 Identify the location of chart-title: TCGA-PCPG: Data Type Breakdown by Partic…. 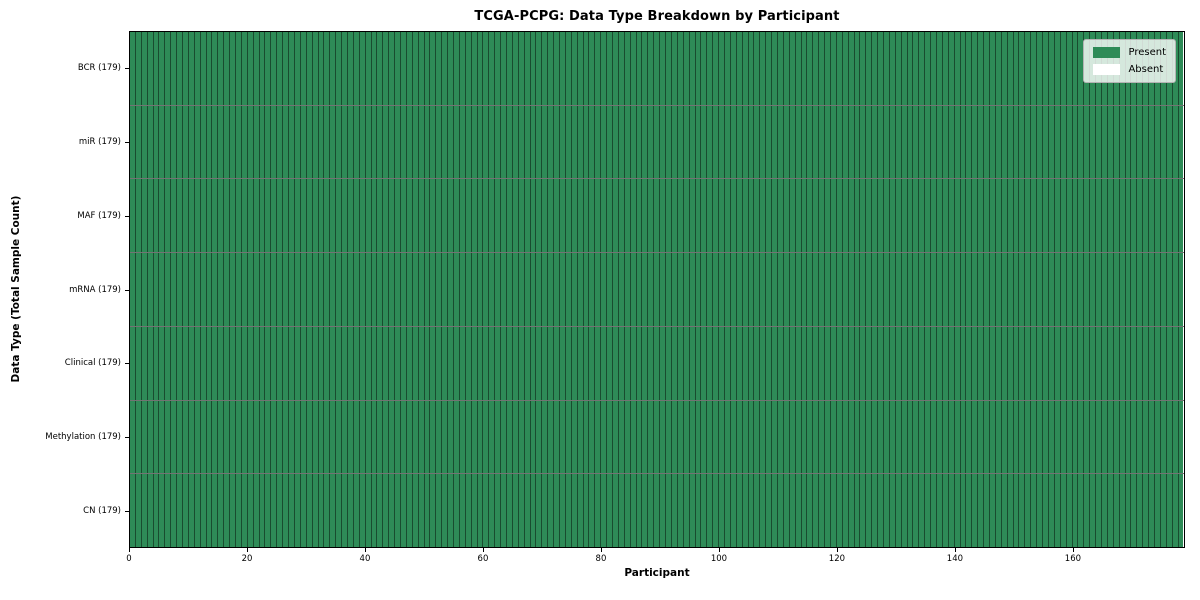
(657, 16).